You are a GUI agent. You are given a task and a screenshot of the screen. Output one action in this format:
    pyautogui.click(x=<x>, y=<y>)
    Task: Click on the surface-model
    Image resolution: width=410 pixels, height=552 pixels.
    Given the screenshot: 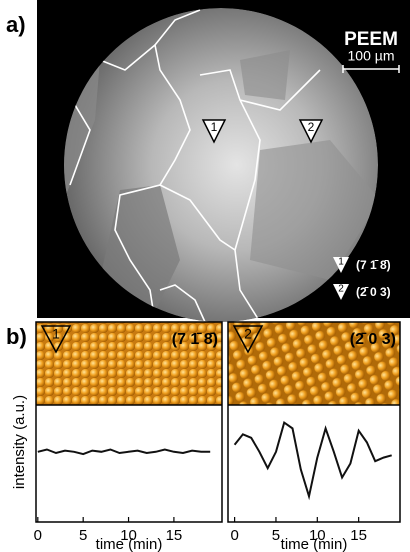 What is the action you would take?
    pyautogui.click(x=129, y=363)
    